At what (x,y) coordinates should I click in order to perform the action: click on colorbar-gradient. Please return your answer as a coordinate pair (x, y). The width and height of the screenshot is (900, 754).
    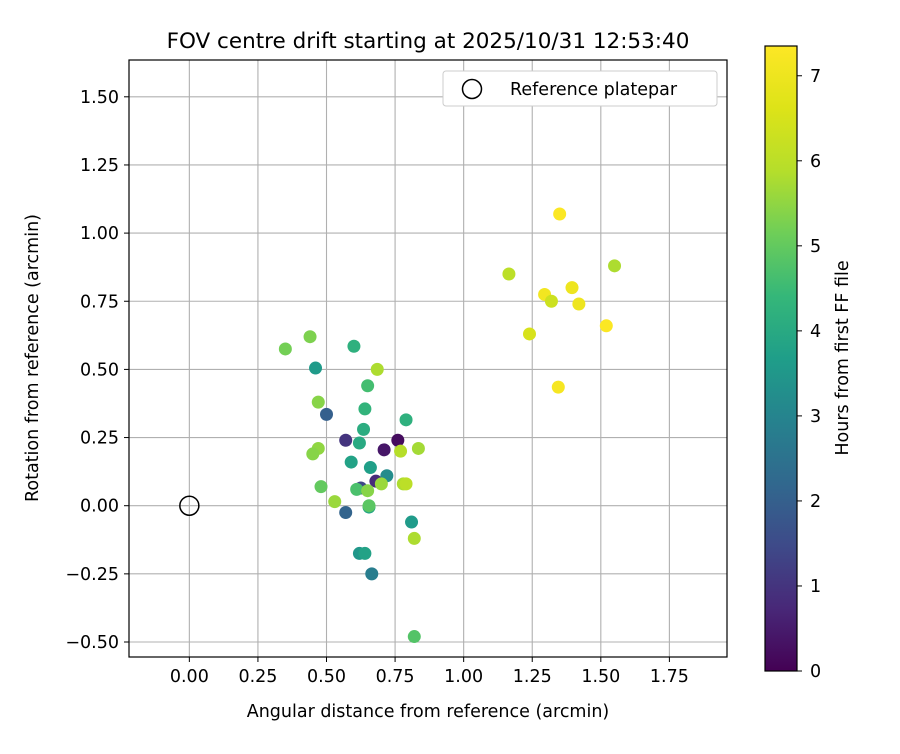
    Looking at the image, I should click on (781, 358).